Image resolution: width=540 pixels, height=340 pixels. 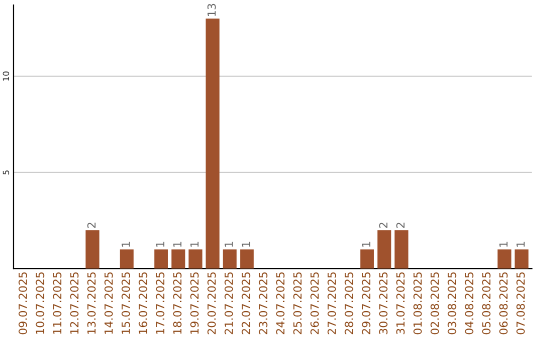 I want to click on x-tick-label: 23.07.2025, so click(x=263, y=303).